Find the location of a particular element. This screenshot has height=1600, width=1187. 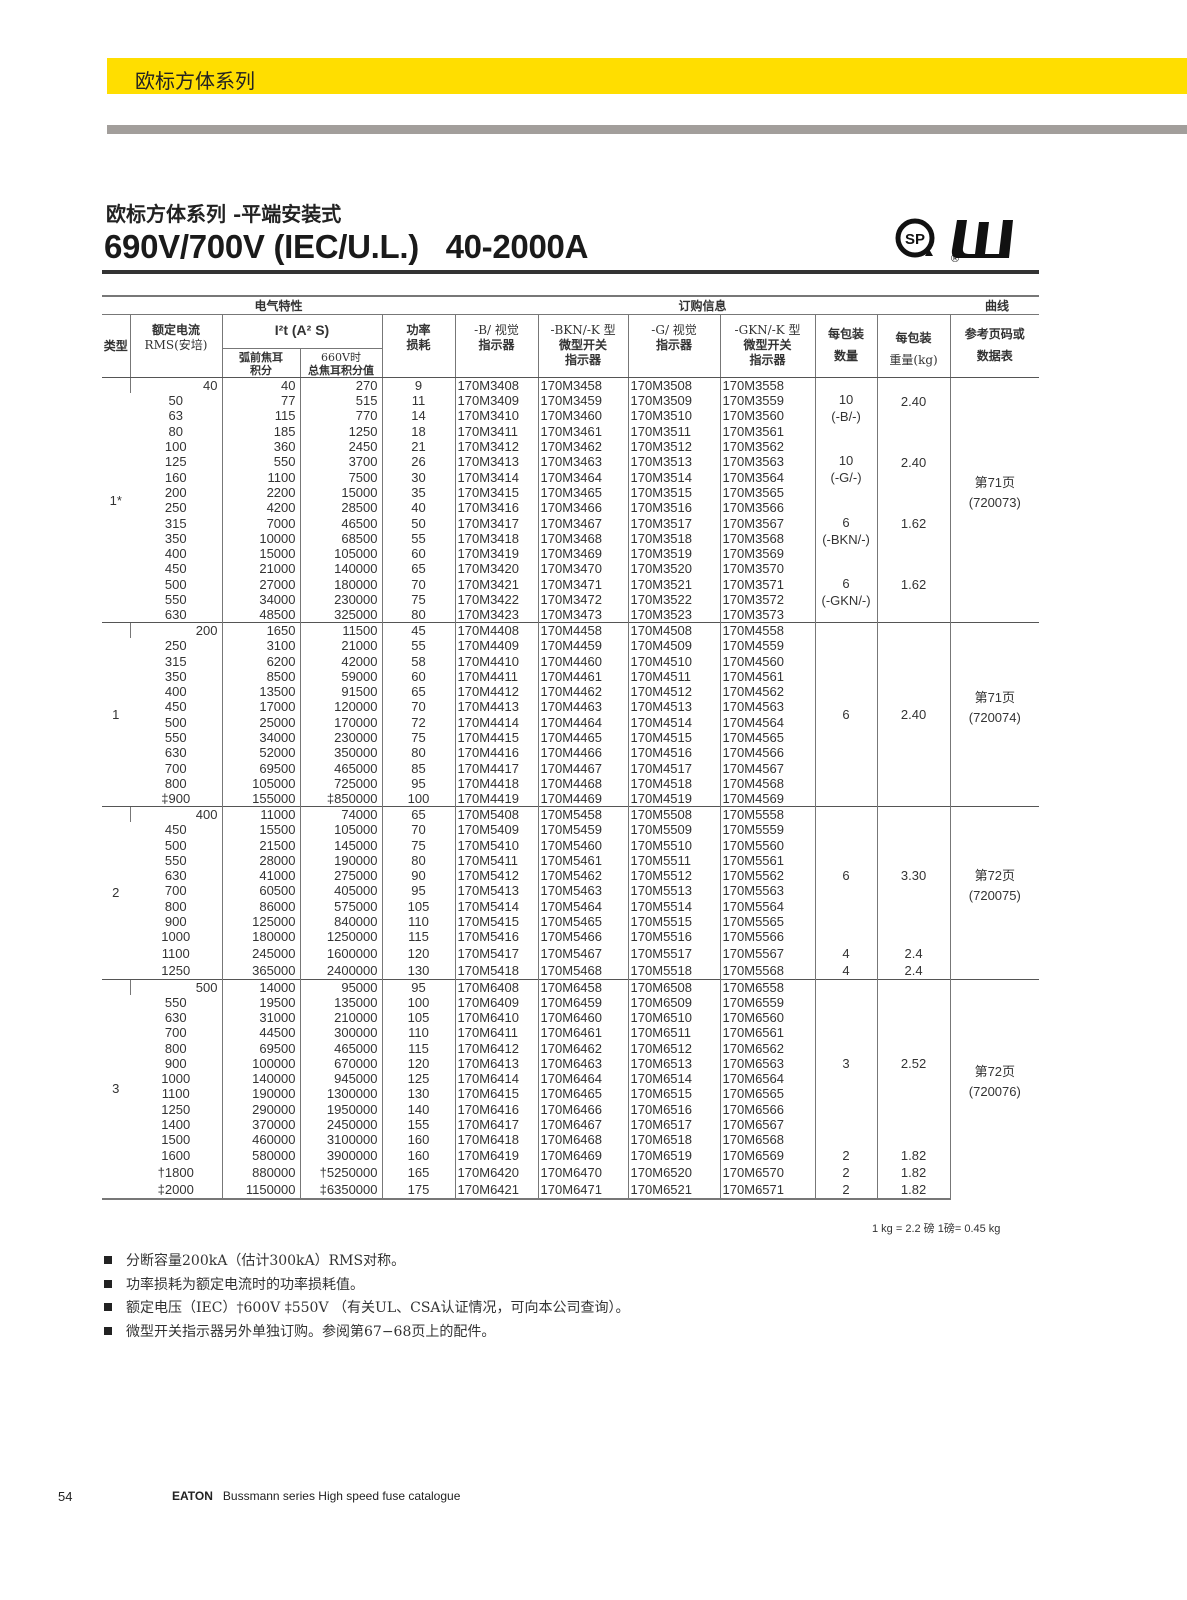

part-gkn: 170M3563 is located at coordinates (767, 462).